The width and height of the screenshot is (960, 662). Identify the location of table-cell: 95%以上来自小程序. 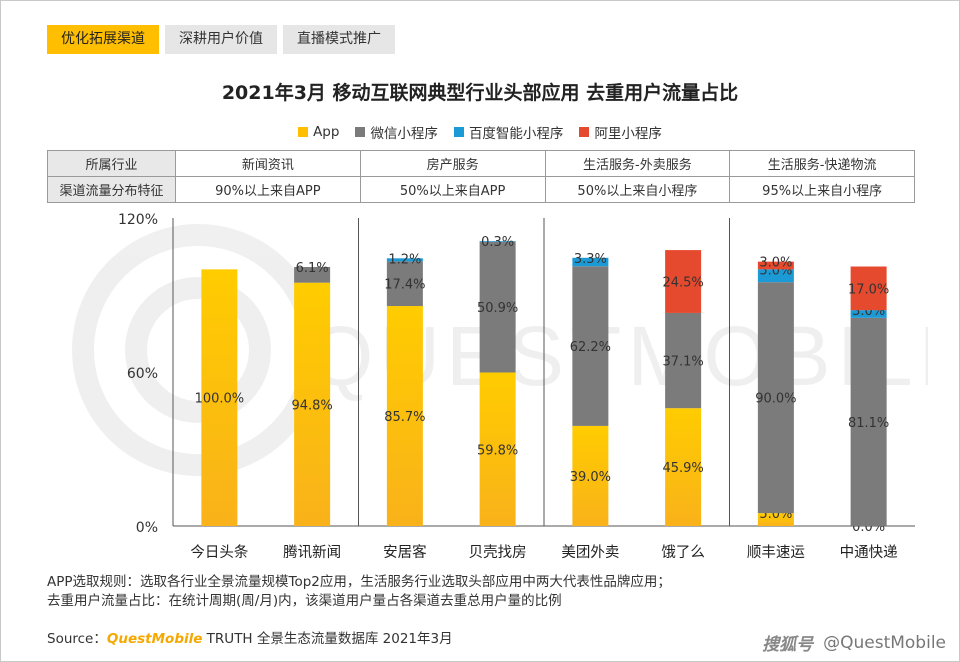
(822, 189).